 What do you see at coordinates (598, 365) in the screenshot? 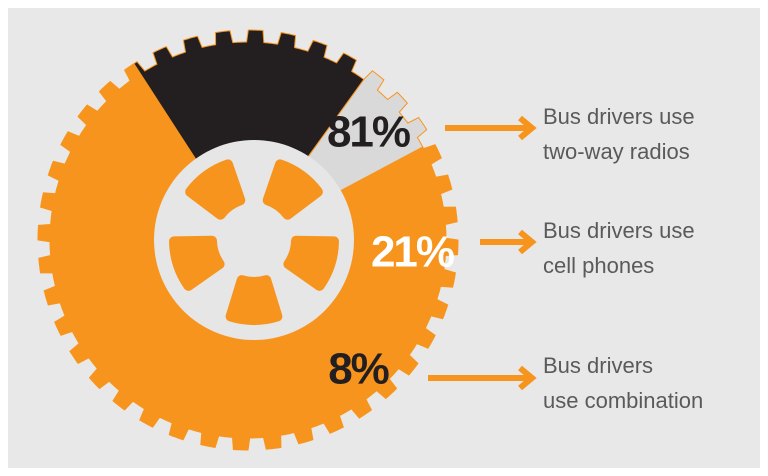
I see `annotation-line: Bus drivers` at bounding box center [598, 365].